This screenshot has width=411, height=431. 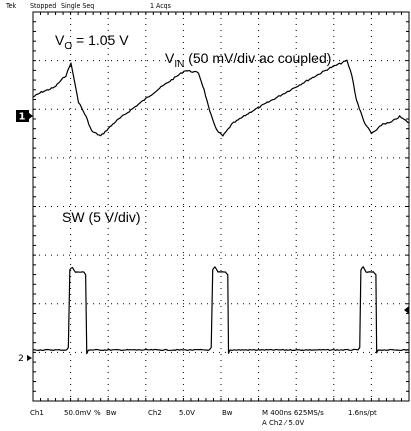 I want to click on footer-ch2-bw: Bw, so click(x=227, y=413).